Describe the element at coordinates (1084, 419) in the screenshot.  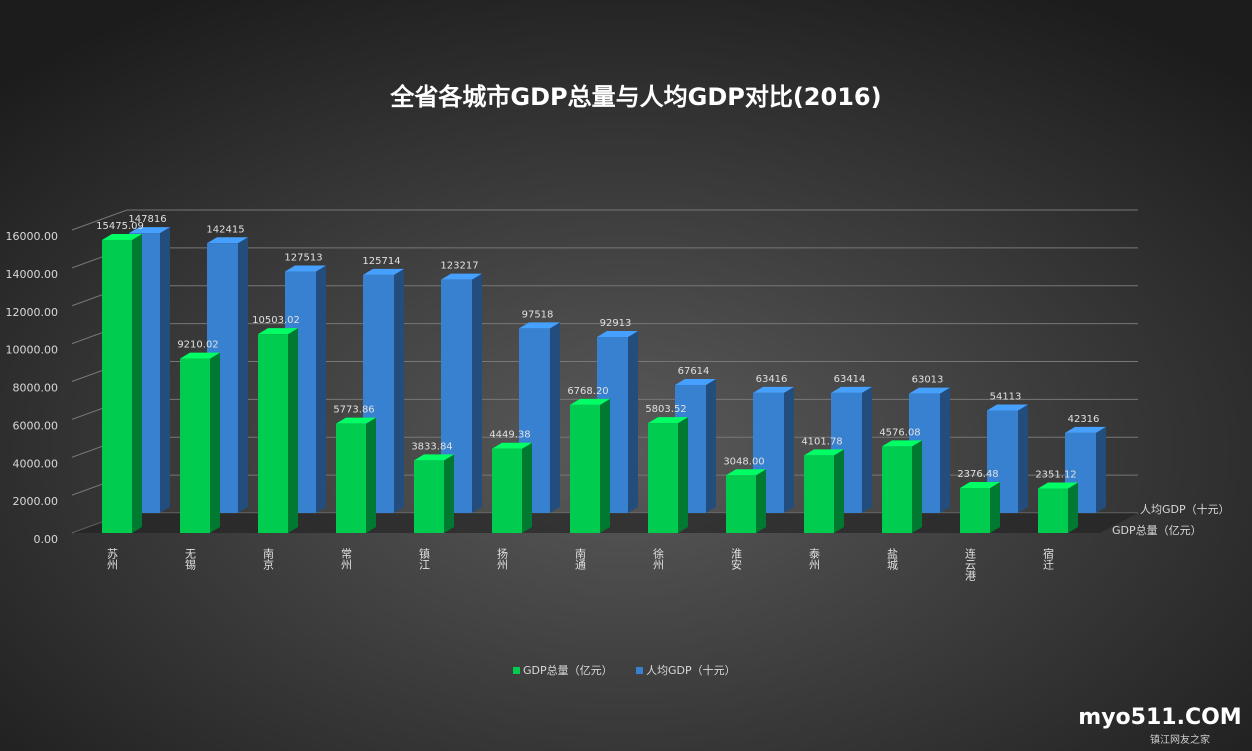
I see `value-label: 42316` at that location.